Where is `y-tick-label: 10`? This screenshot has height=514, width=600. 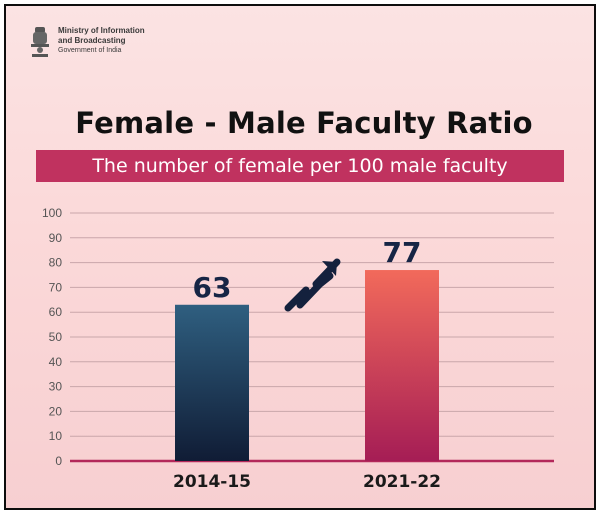 y-tick-label: 10 is located at coordinates (56, 436).